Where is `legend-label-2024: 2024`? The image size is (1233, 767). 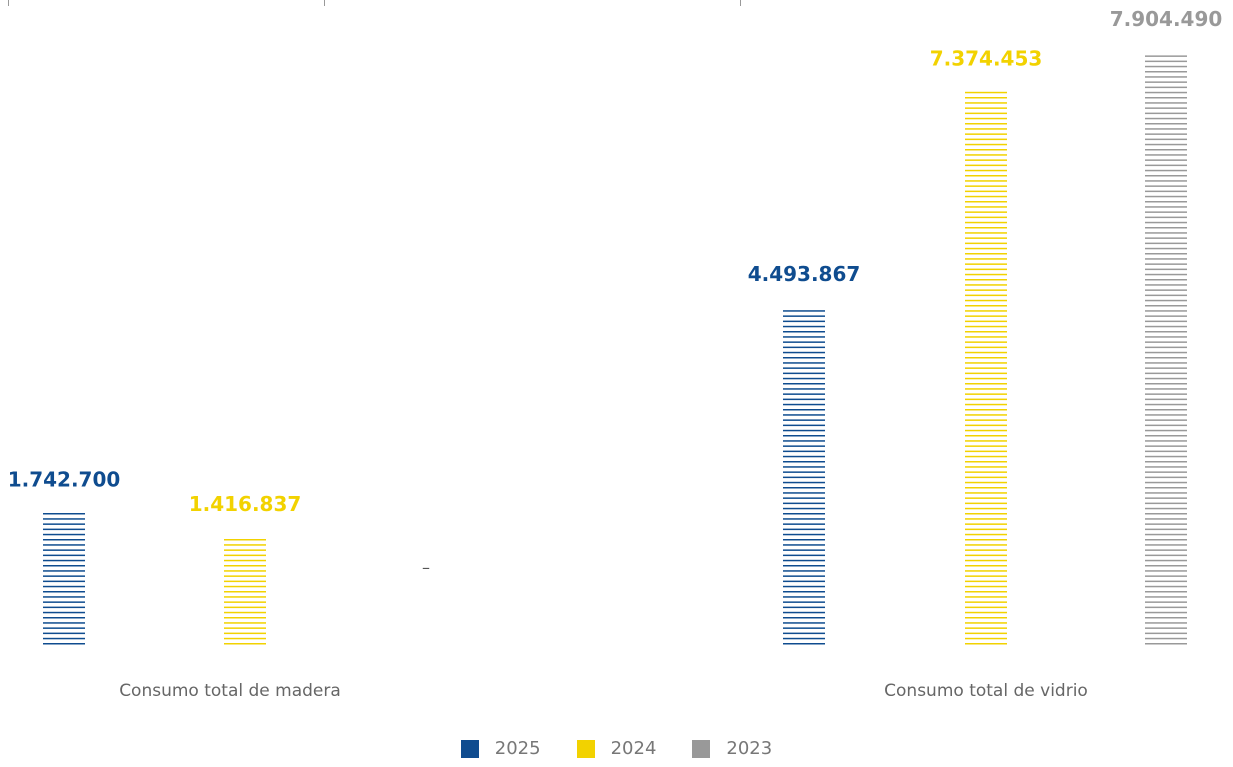
legend-label-2024: 2024 is located at coordinates (633, 748).